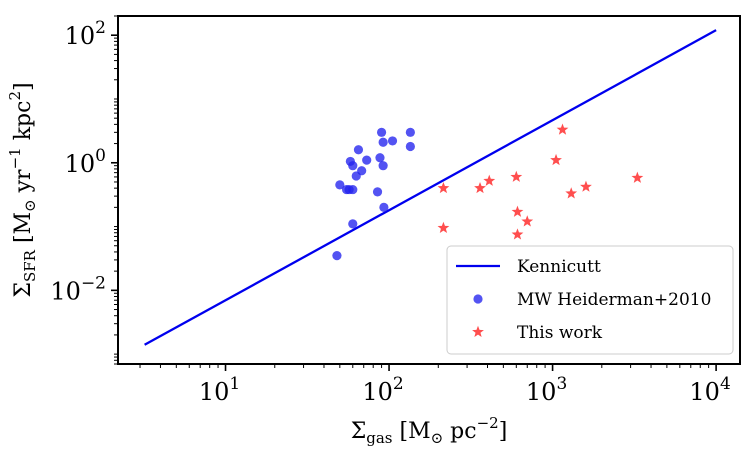  Describe the element at coordinates (30, 205) in the screenshot. I see `y-axis-label-sun: ⊙` at that location.